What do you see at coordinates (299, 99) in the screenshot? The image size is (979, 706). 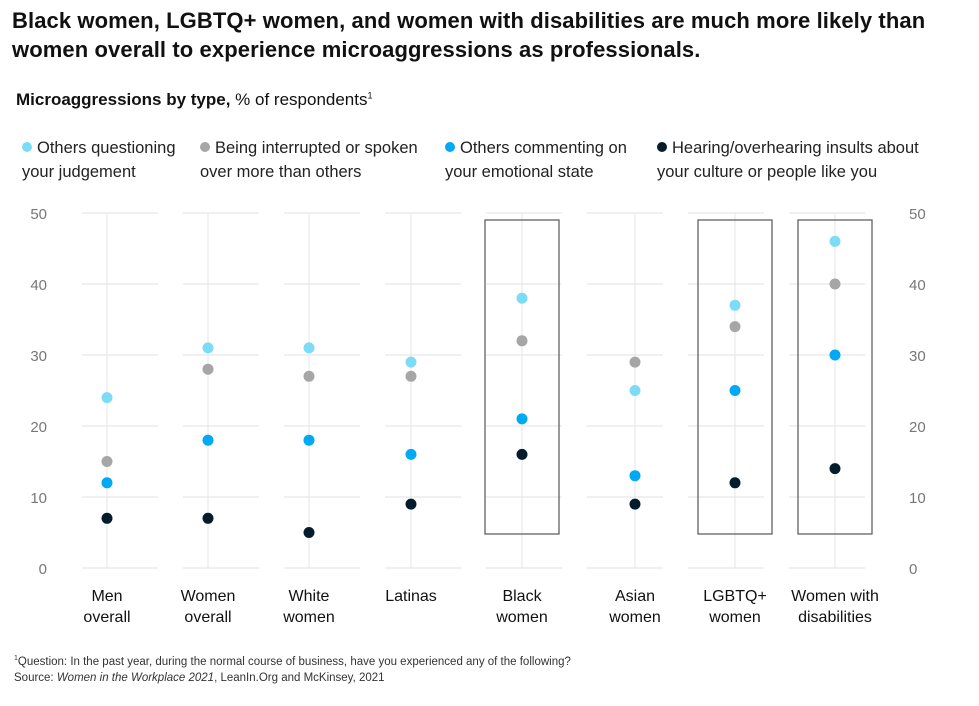 I see `subtitle-unit: % of respondents` at bounding box center [299, 99].